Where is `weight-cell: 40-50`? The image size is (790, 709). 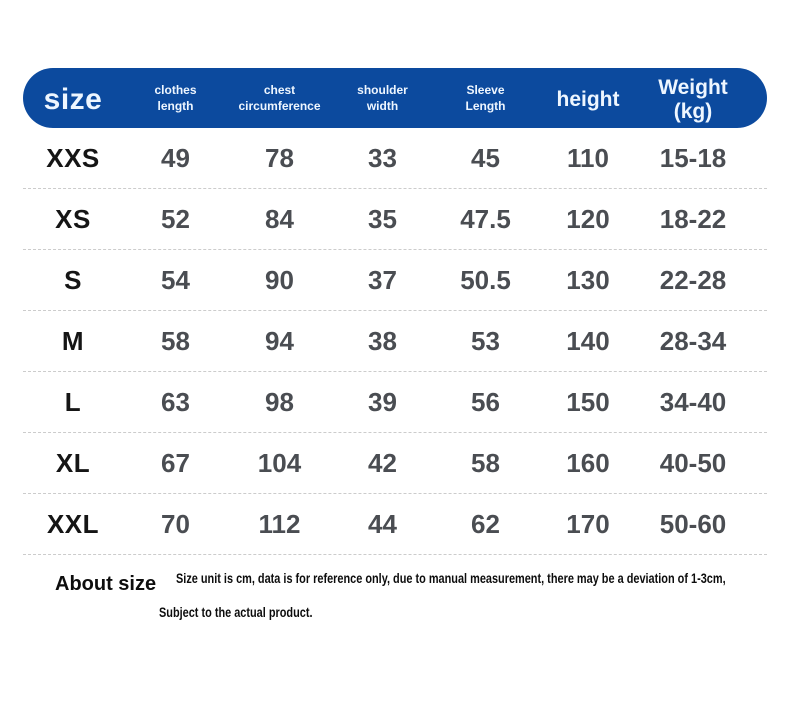
weight-cell: 40-50 is located at coordinates (693, 462).